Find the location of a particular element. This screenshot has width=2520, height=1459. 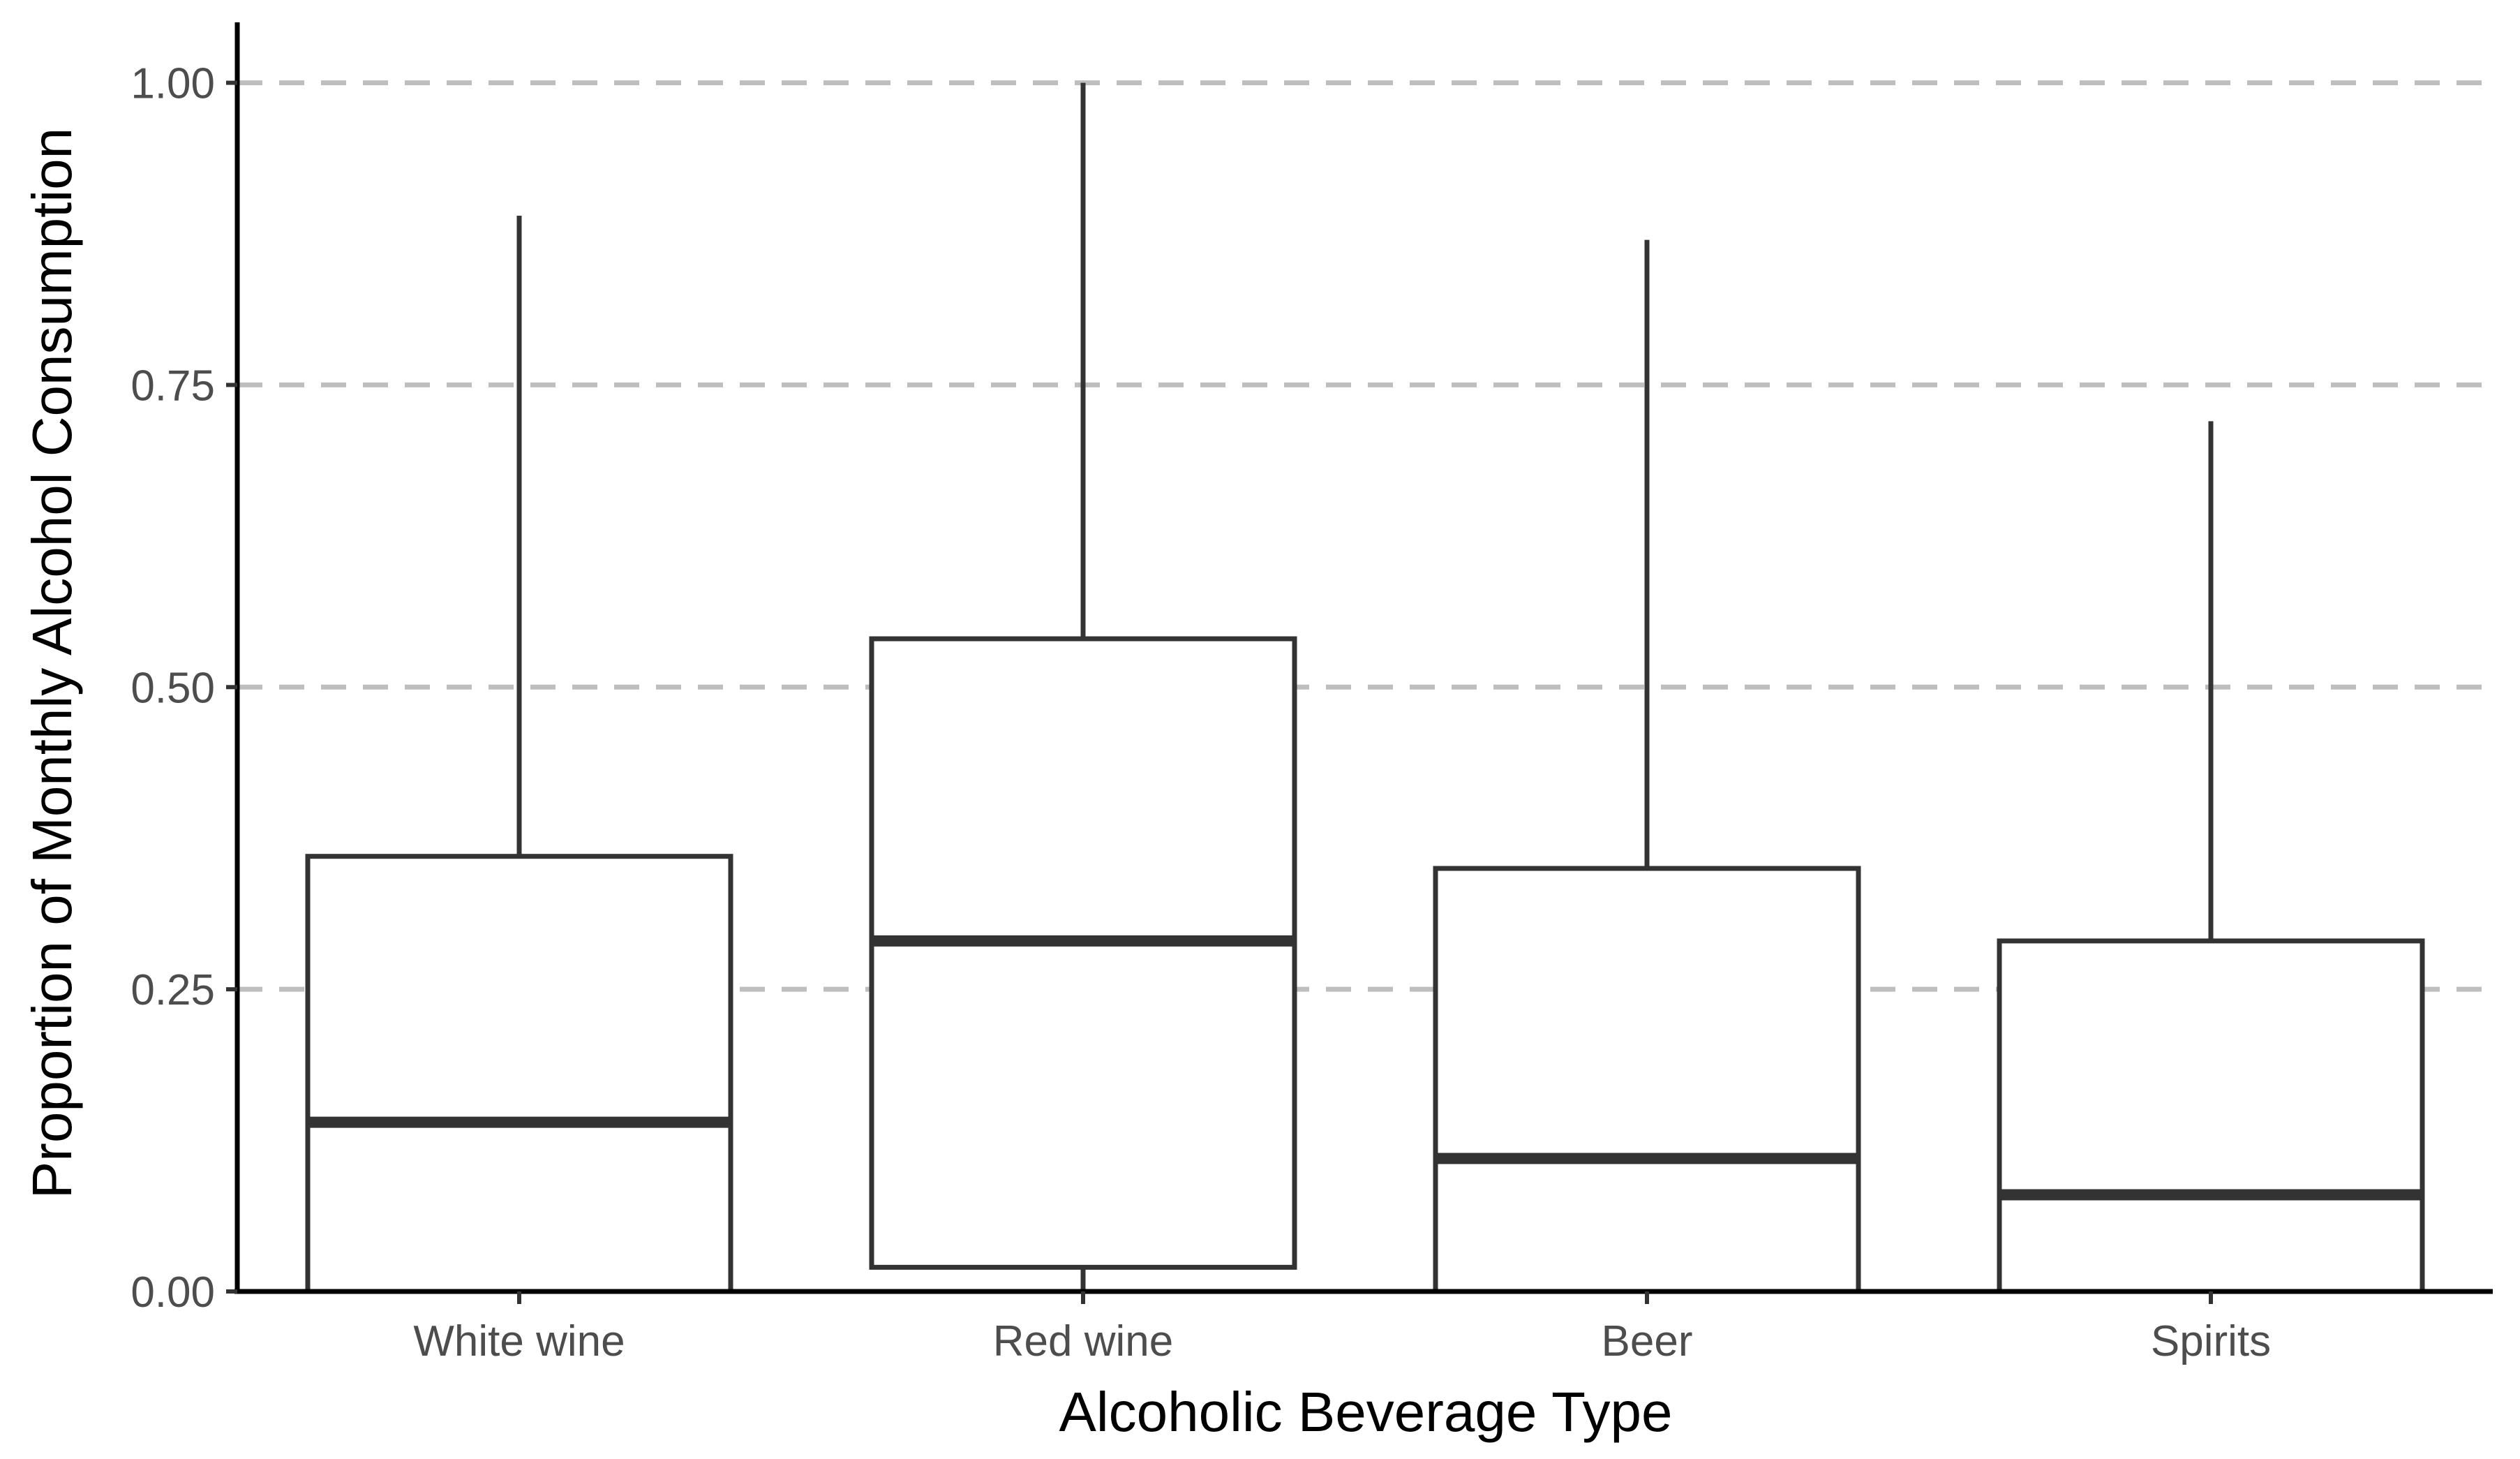

x-tick-label: White wine is located at coordinates (519, 1341).